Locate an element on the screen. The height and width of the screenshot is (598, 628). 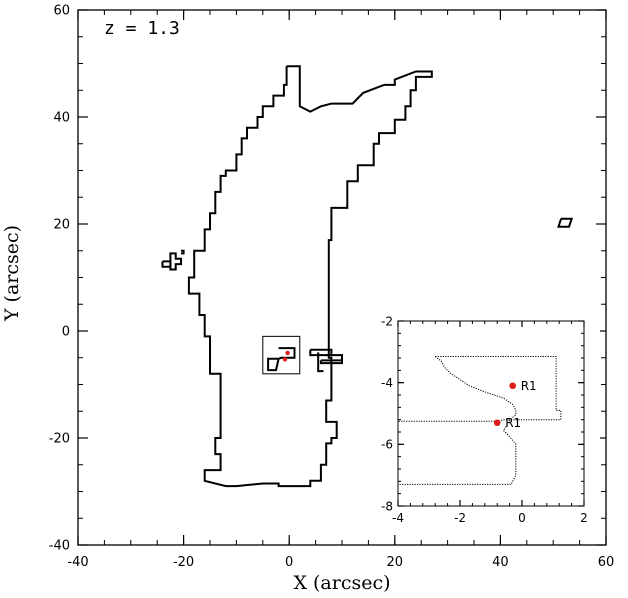
inset-y-tick-label: -2 is located at coordinates (387, 321).